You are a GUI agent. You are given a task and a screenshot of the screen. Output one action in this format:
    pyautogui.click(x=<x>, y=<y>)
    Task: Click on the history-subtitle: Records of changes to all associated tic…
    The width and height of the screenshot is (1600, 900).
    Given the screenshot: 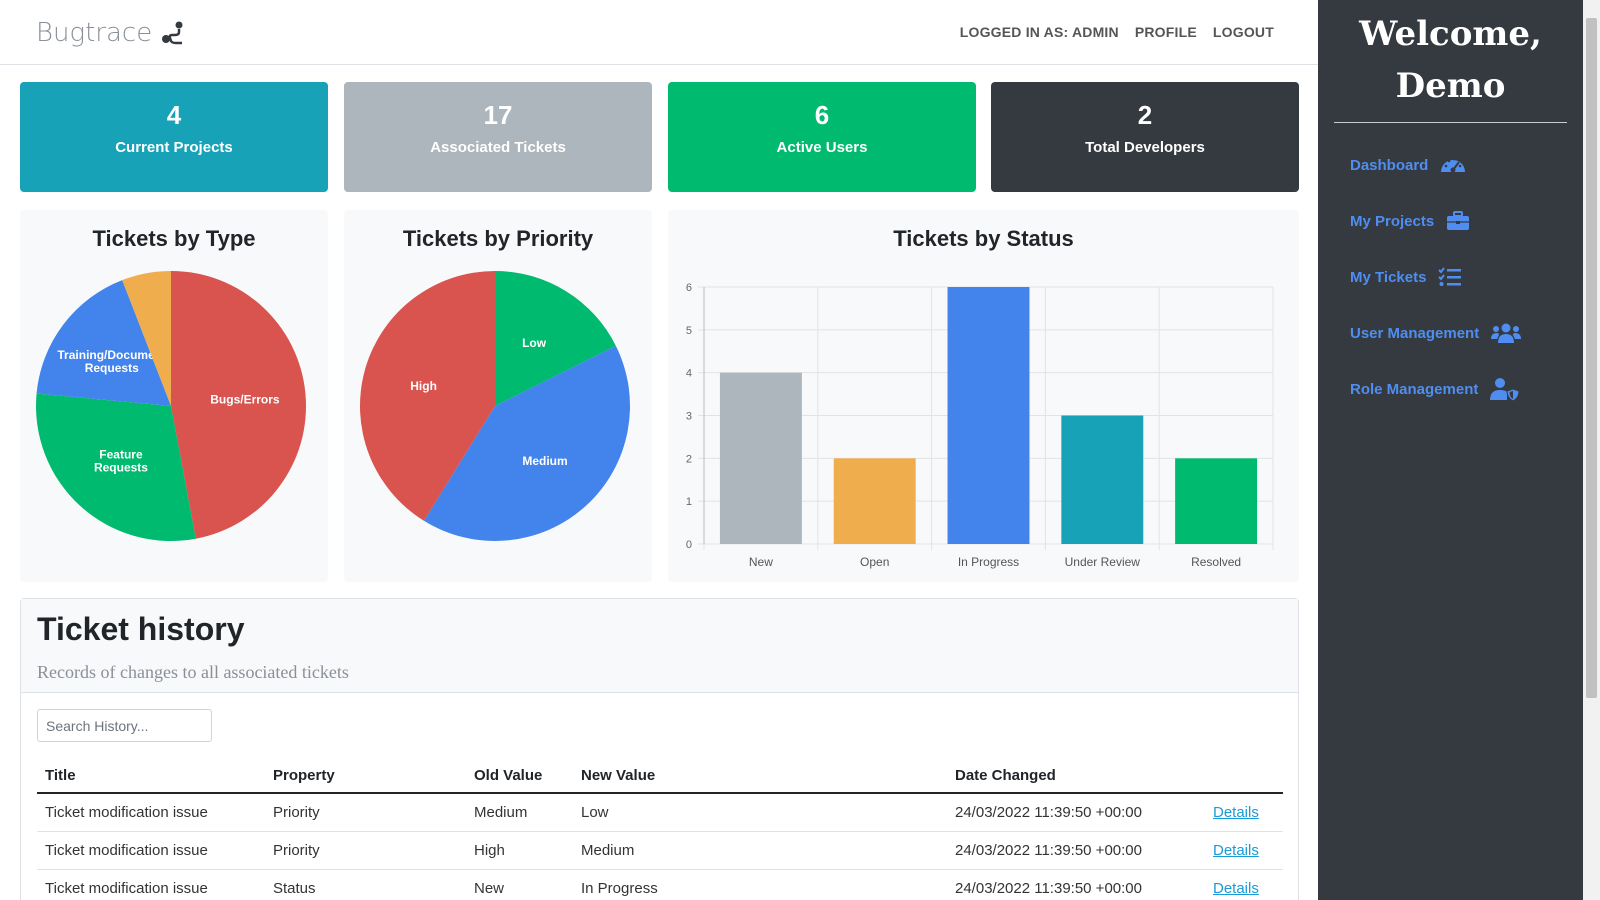 What is the action you would take?
    pyautogui.click(x=193, y=672)
    